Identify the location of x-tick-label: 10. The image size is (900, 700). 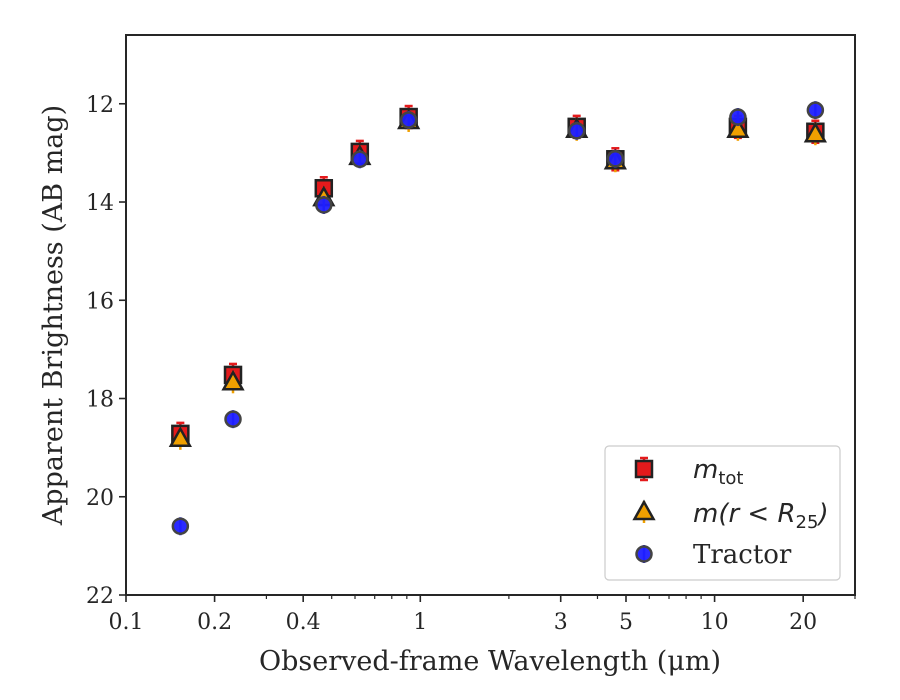
(715, 622).